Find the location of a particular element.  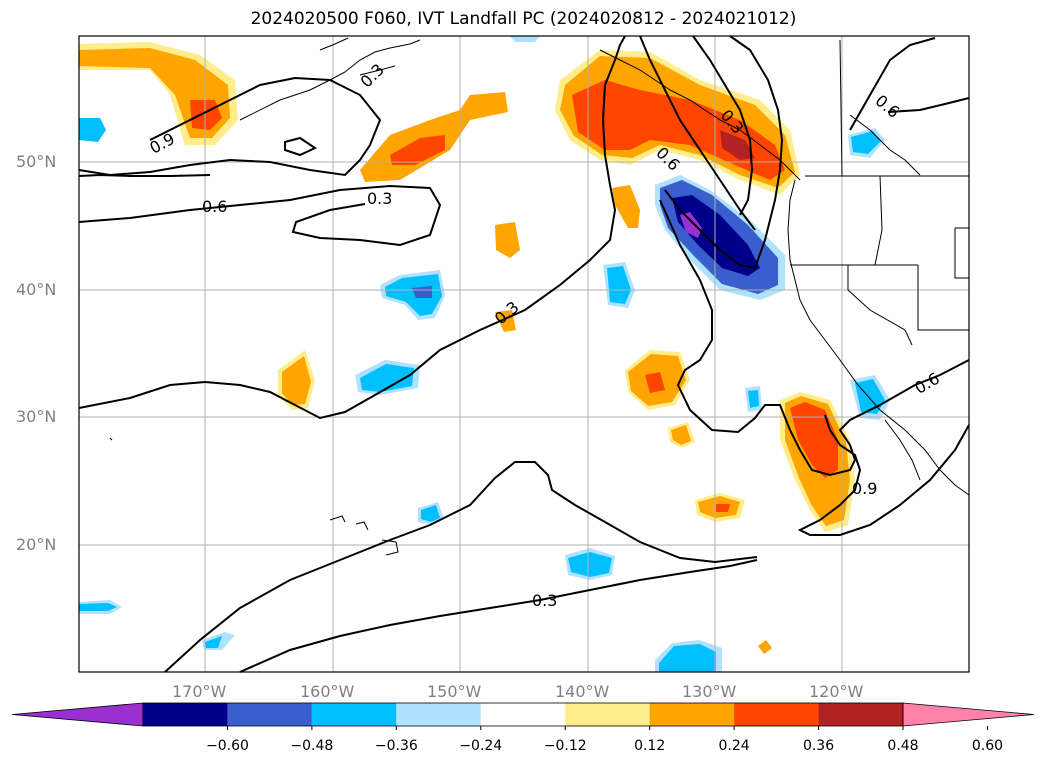

colorbar-tick-label: 0.24 is located at coordinates (734, 746).